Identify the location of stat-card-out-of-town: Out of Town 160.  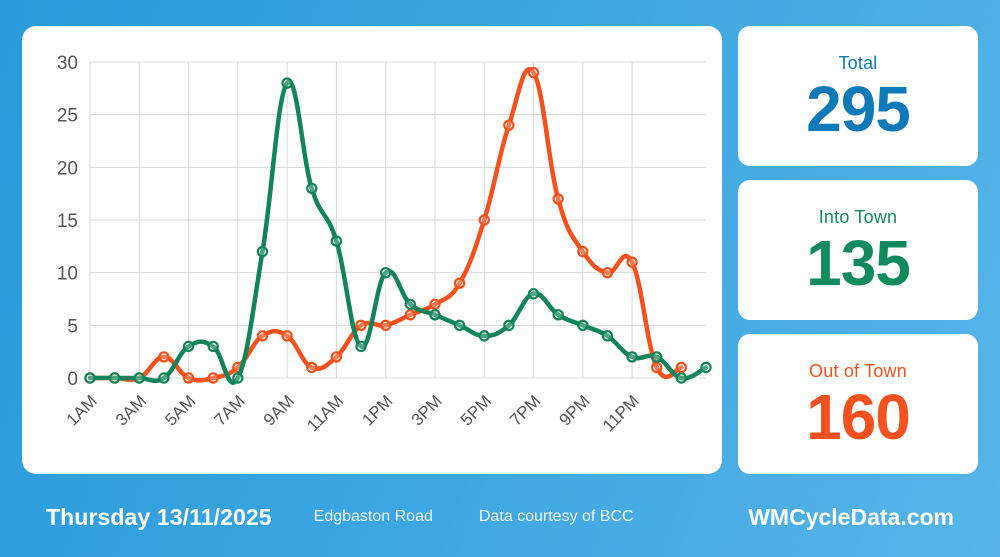
(858, 404).